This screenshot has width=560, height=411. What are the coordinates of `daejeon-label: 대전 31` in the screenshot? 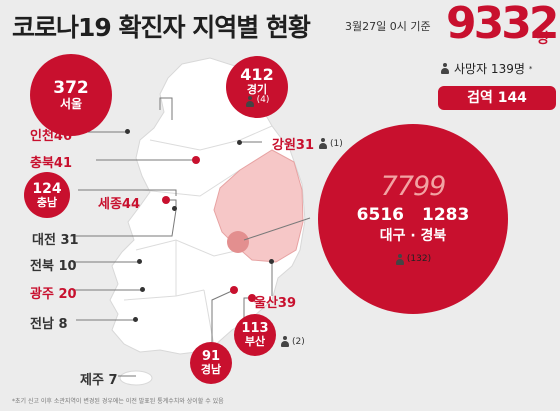 It's located at (55, 240).